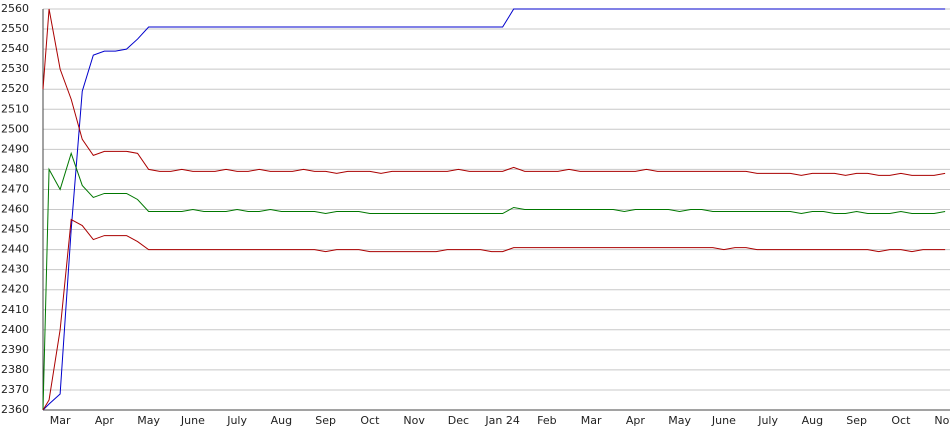  Describe the element at coordinates (15, 229) in the screenshot. I see `y-tick-label: 2450` at that location.